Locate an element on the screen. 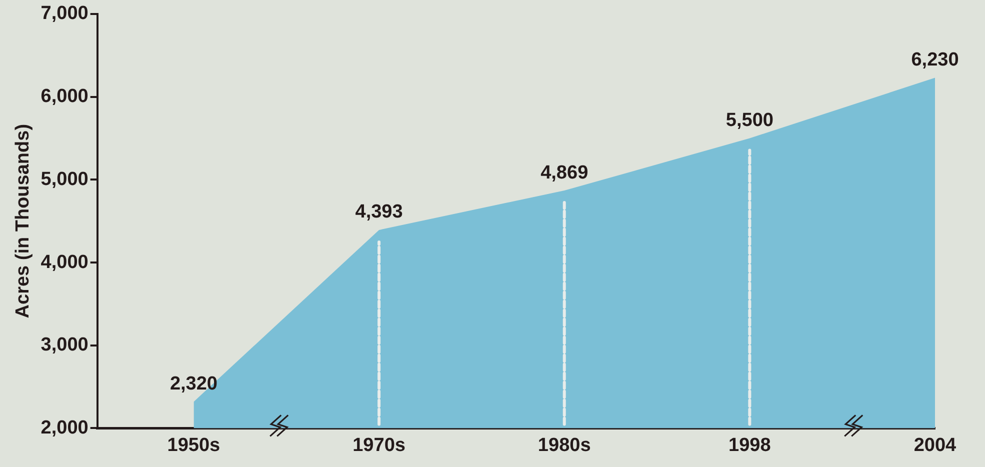  y-tick-label: 5,000 is located at coordinates (64, 179).